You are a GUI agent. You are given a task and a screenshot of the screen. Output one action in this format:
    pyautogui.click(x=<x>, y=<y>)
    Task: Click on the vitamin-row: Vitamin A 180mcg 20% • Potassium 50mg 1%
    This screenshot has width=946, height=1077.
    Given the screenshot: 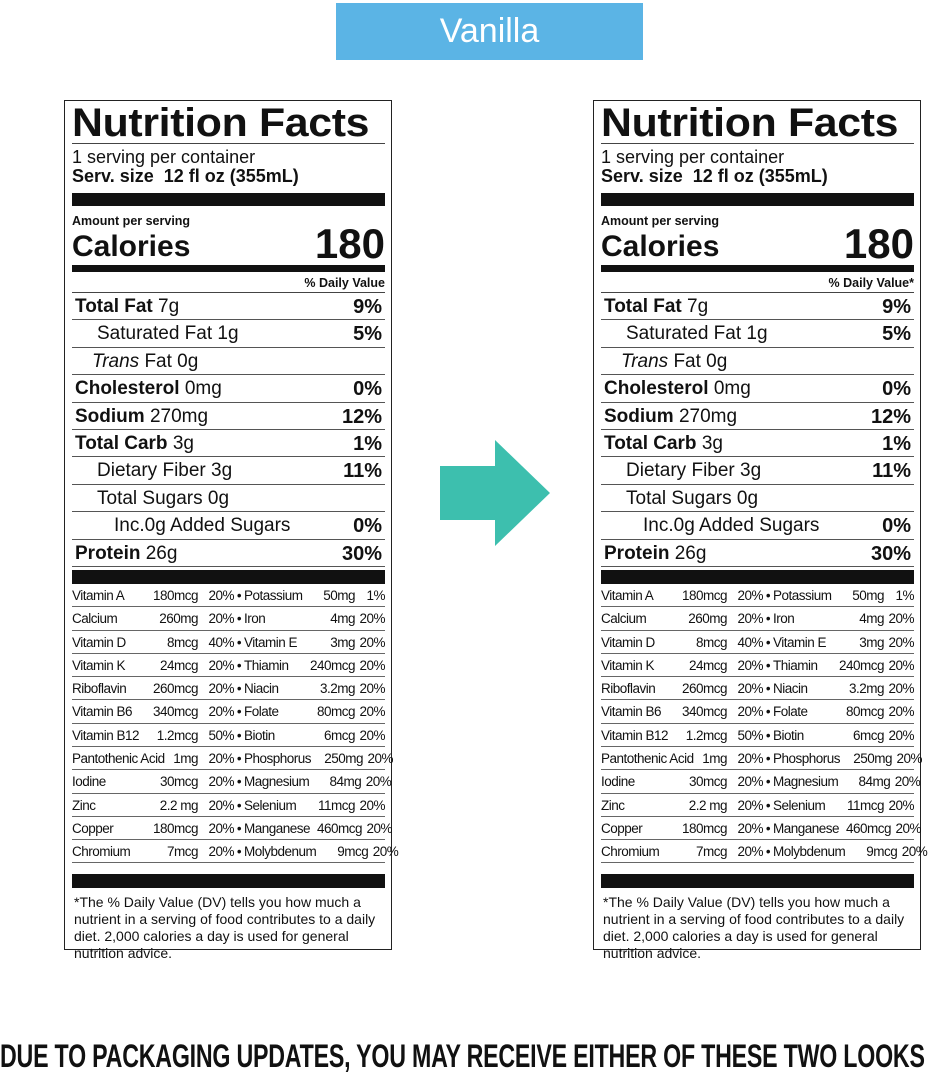 What is the action you would take?
    pyautogui.click(x=229, y=596)
    